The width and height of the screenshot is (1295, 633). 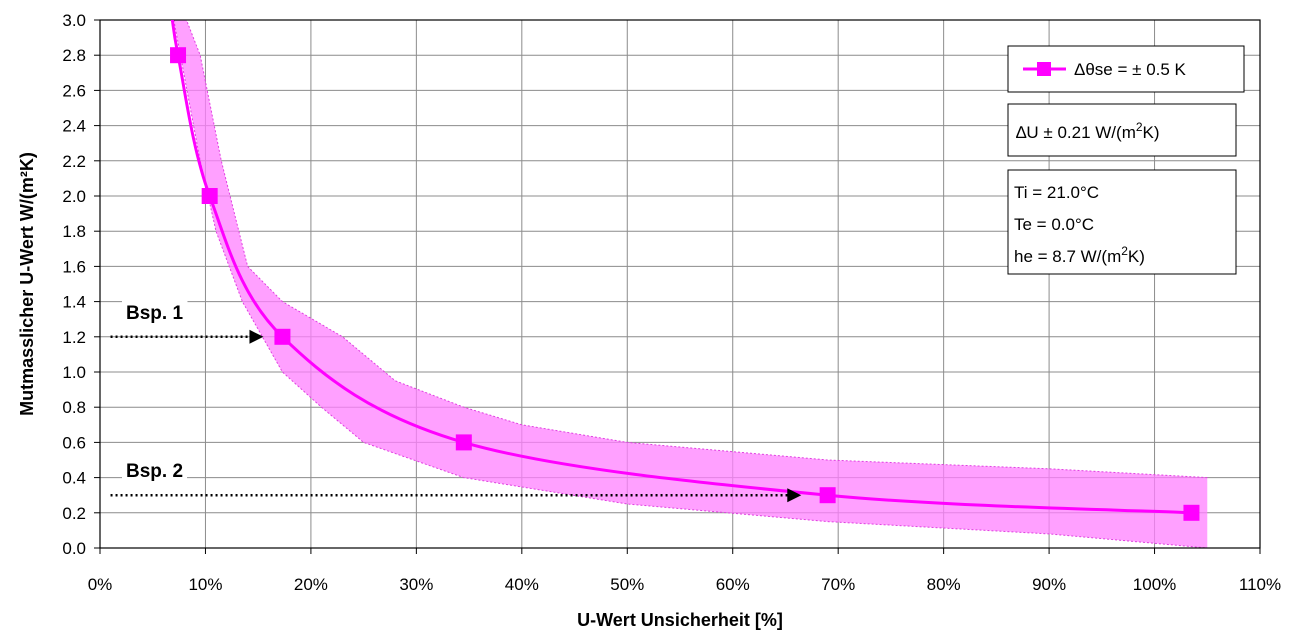 What do you see at coordinates (684, 571) in the screenshot?
I see `x-axis-ticks: 0% 10% 20% 30% 40% 50% 60% 70% 80% 90% 100% 110%` at bounding box center [684, 571].